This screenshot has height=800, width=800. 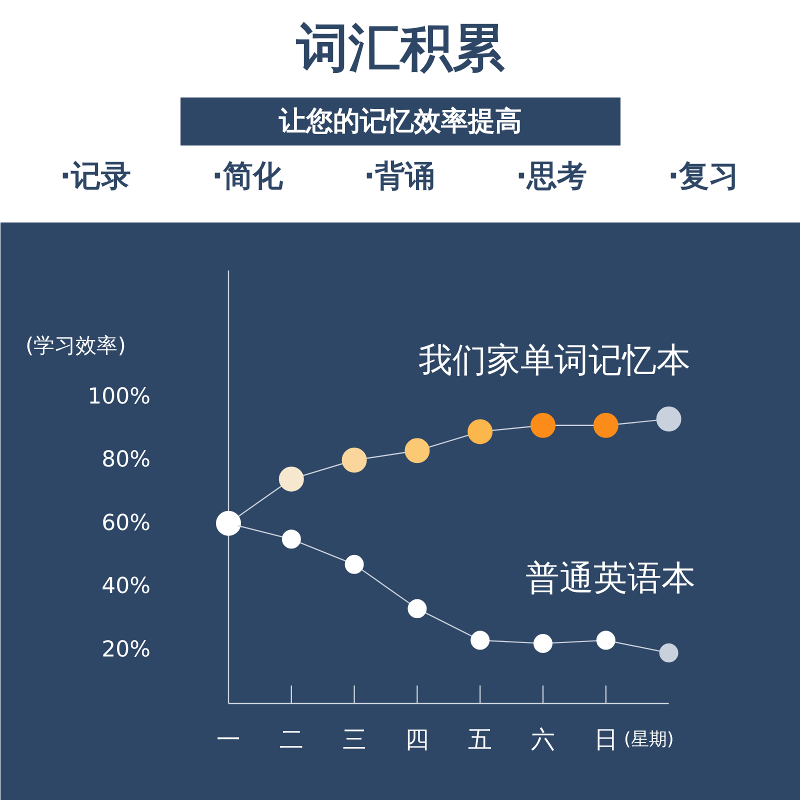 I want to click on text: ·简化, so click(x=248, y=176).